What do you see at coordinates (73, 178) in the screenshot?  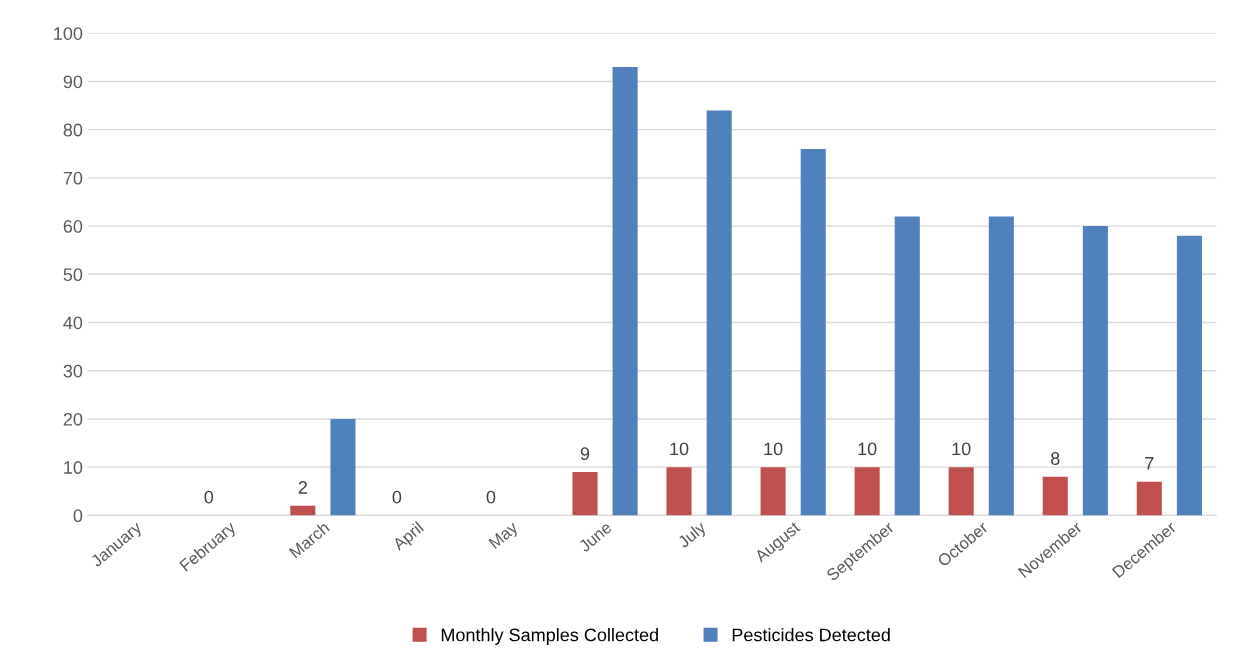 I see `y-tick-label: 70` at bounding box center [73, 178].